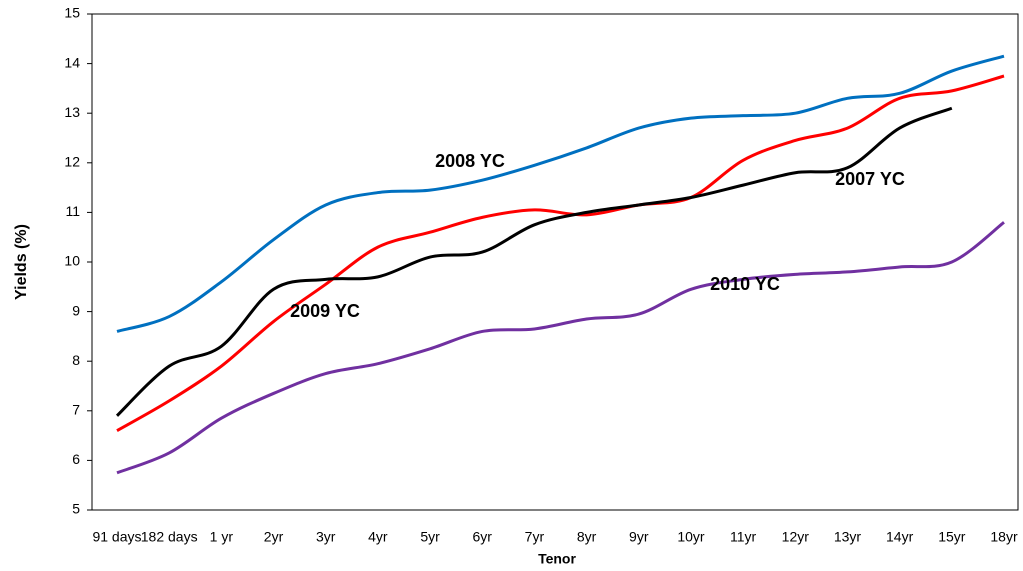 The image size is (1023, 571). Describe the element at coordinates (76, 410) in the screenshot. I see `y-tick-label: 7` at that location.